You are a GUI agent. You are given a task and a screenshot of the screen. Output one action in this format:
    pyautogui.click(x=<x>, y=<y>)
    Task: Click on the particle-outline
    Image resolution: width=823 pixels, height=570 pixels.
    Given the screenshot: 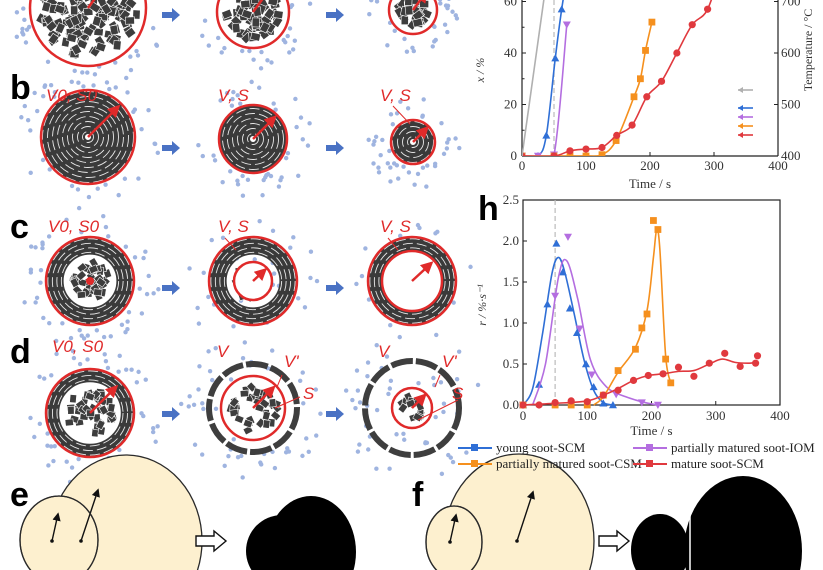 What is the action you would take?
    pyautogui.click(x=59, y=532)
    